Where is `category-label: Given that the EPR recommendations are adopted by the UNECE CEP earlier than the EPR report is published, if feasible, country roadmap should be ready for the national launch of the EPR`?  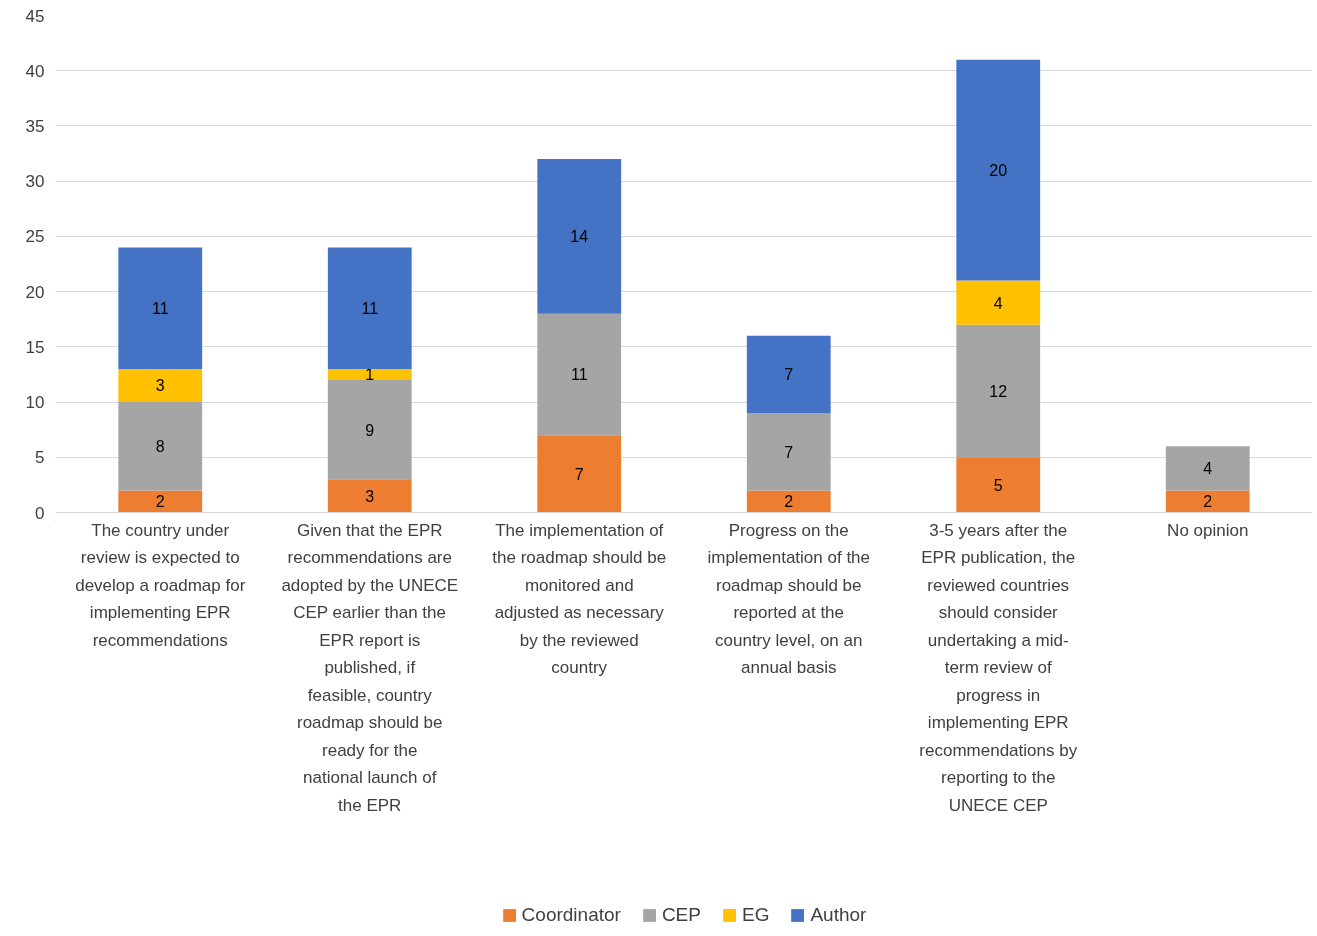
category-label: Given that the EPR recommendations are adopted by the UNECE CEP earlier than the EPR report is published, if feasible, country roadmap should be ready for the national launch of the EPR is located at coordinates (370, 667).